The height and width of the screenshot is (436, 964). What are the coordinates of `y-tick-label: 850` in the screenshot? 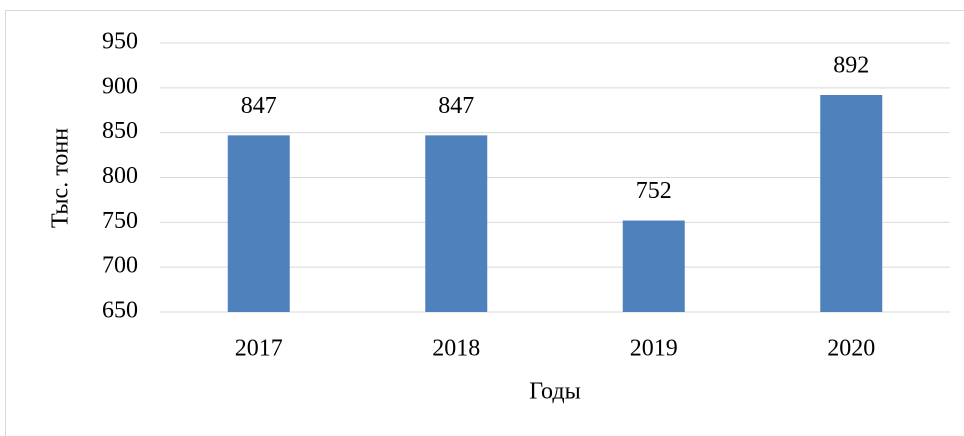 It's located at (120, 131).